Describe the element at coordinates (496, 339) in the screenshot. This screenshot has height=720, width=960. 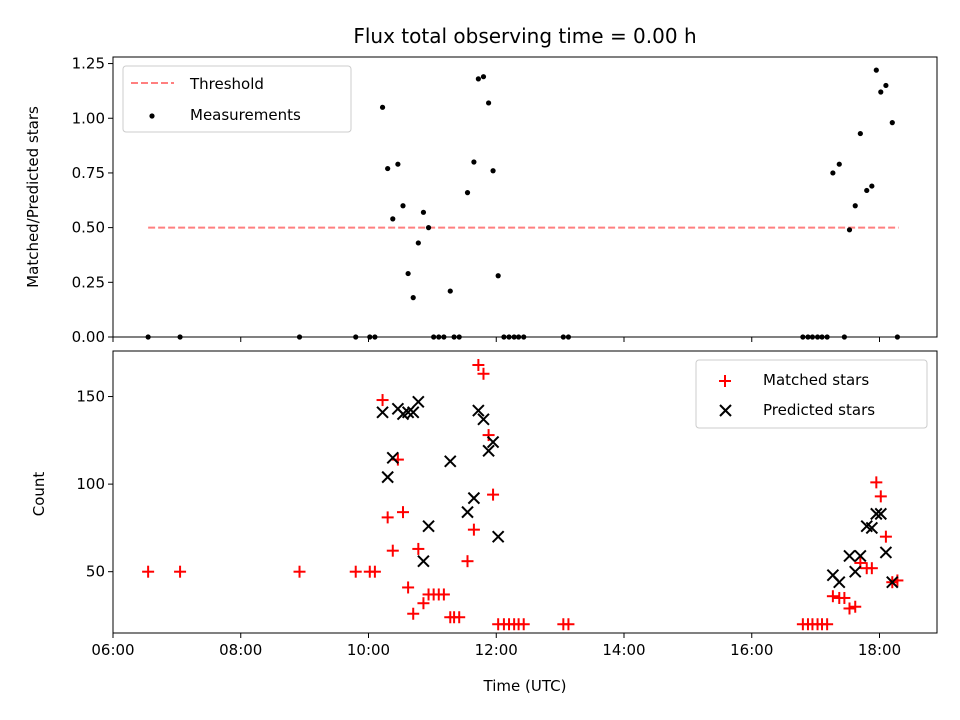
I see `top-x-ticks` at that location.